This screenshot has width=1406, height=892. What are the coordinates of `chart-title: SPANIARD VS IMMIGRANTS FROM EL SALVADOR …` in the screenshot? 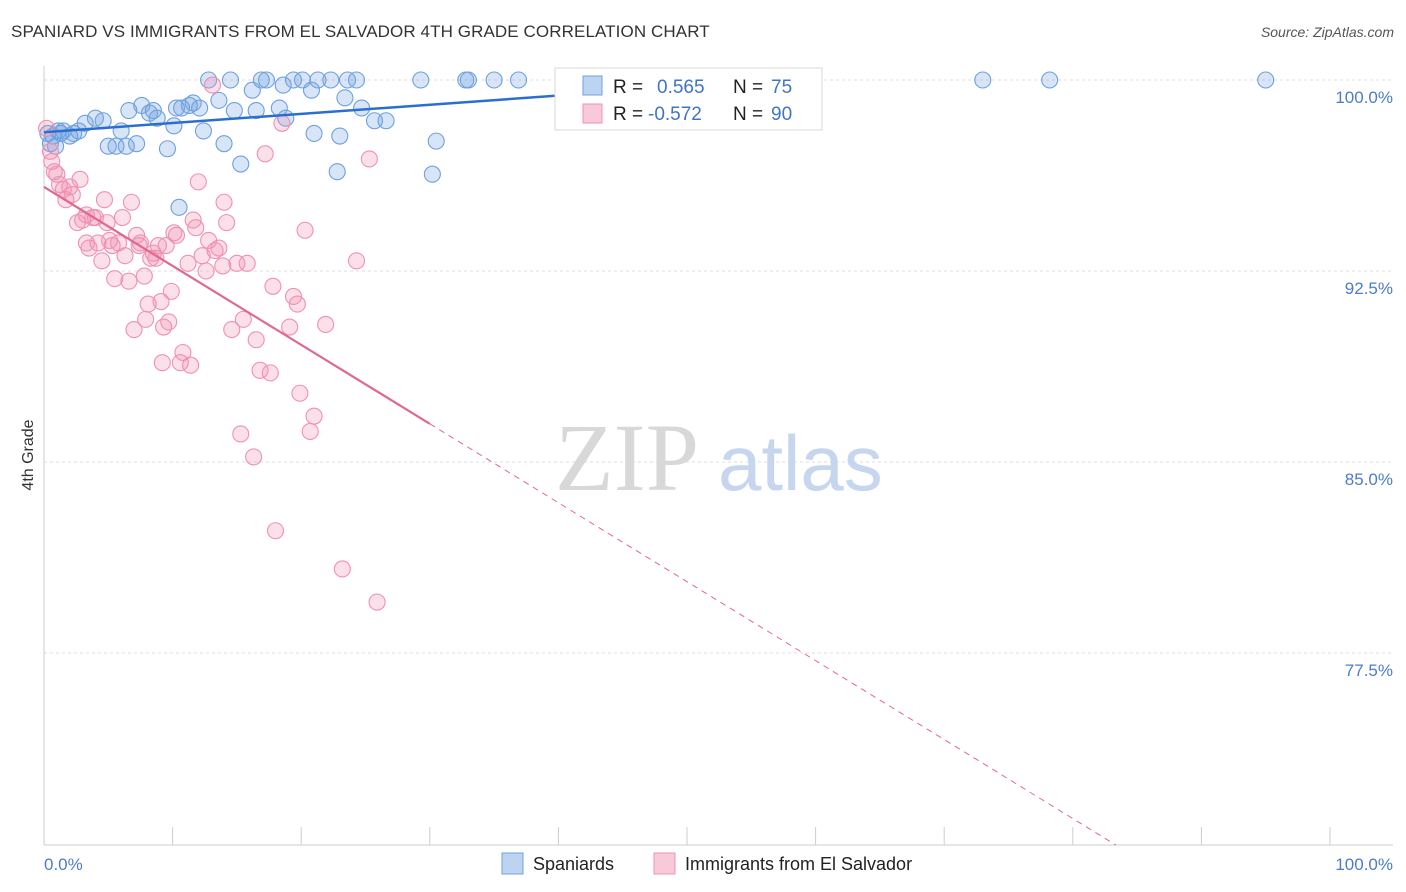 It's located at (360, 31).